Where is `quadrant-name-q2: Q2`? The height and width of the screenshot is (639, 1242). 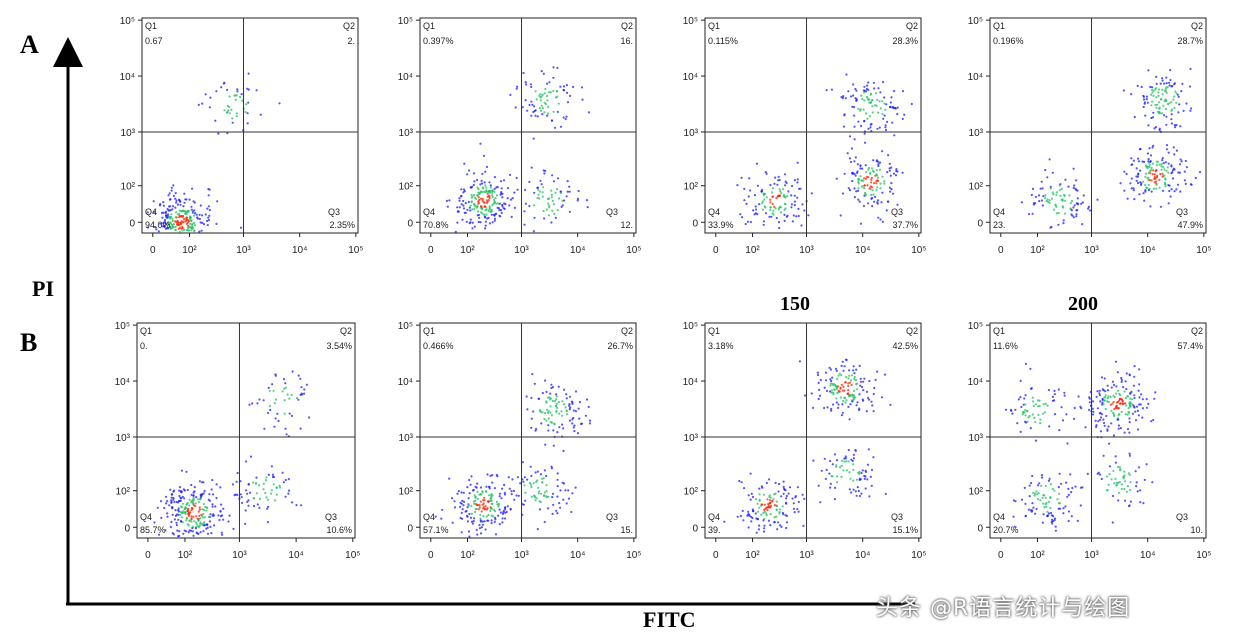
quadrant-name-q2: Q2 is located at coordinates (627, 331).